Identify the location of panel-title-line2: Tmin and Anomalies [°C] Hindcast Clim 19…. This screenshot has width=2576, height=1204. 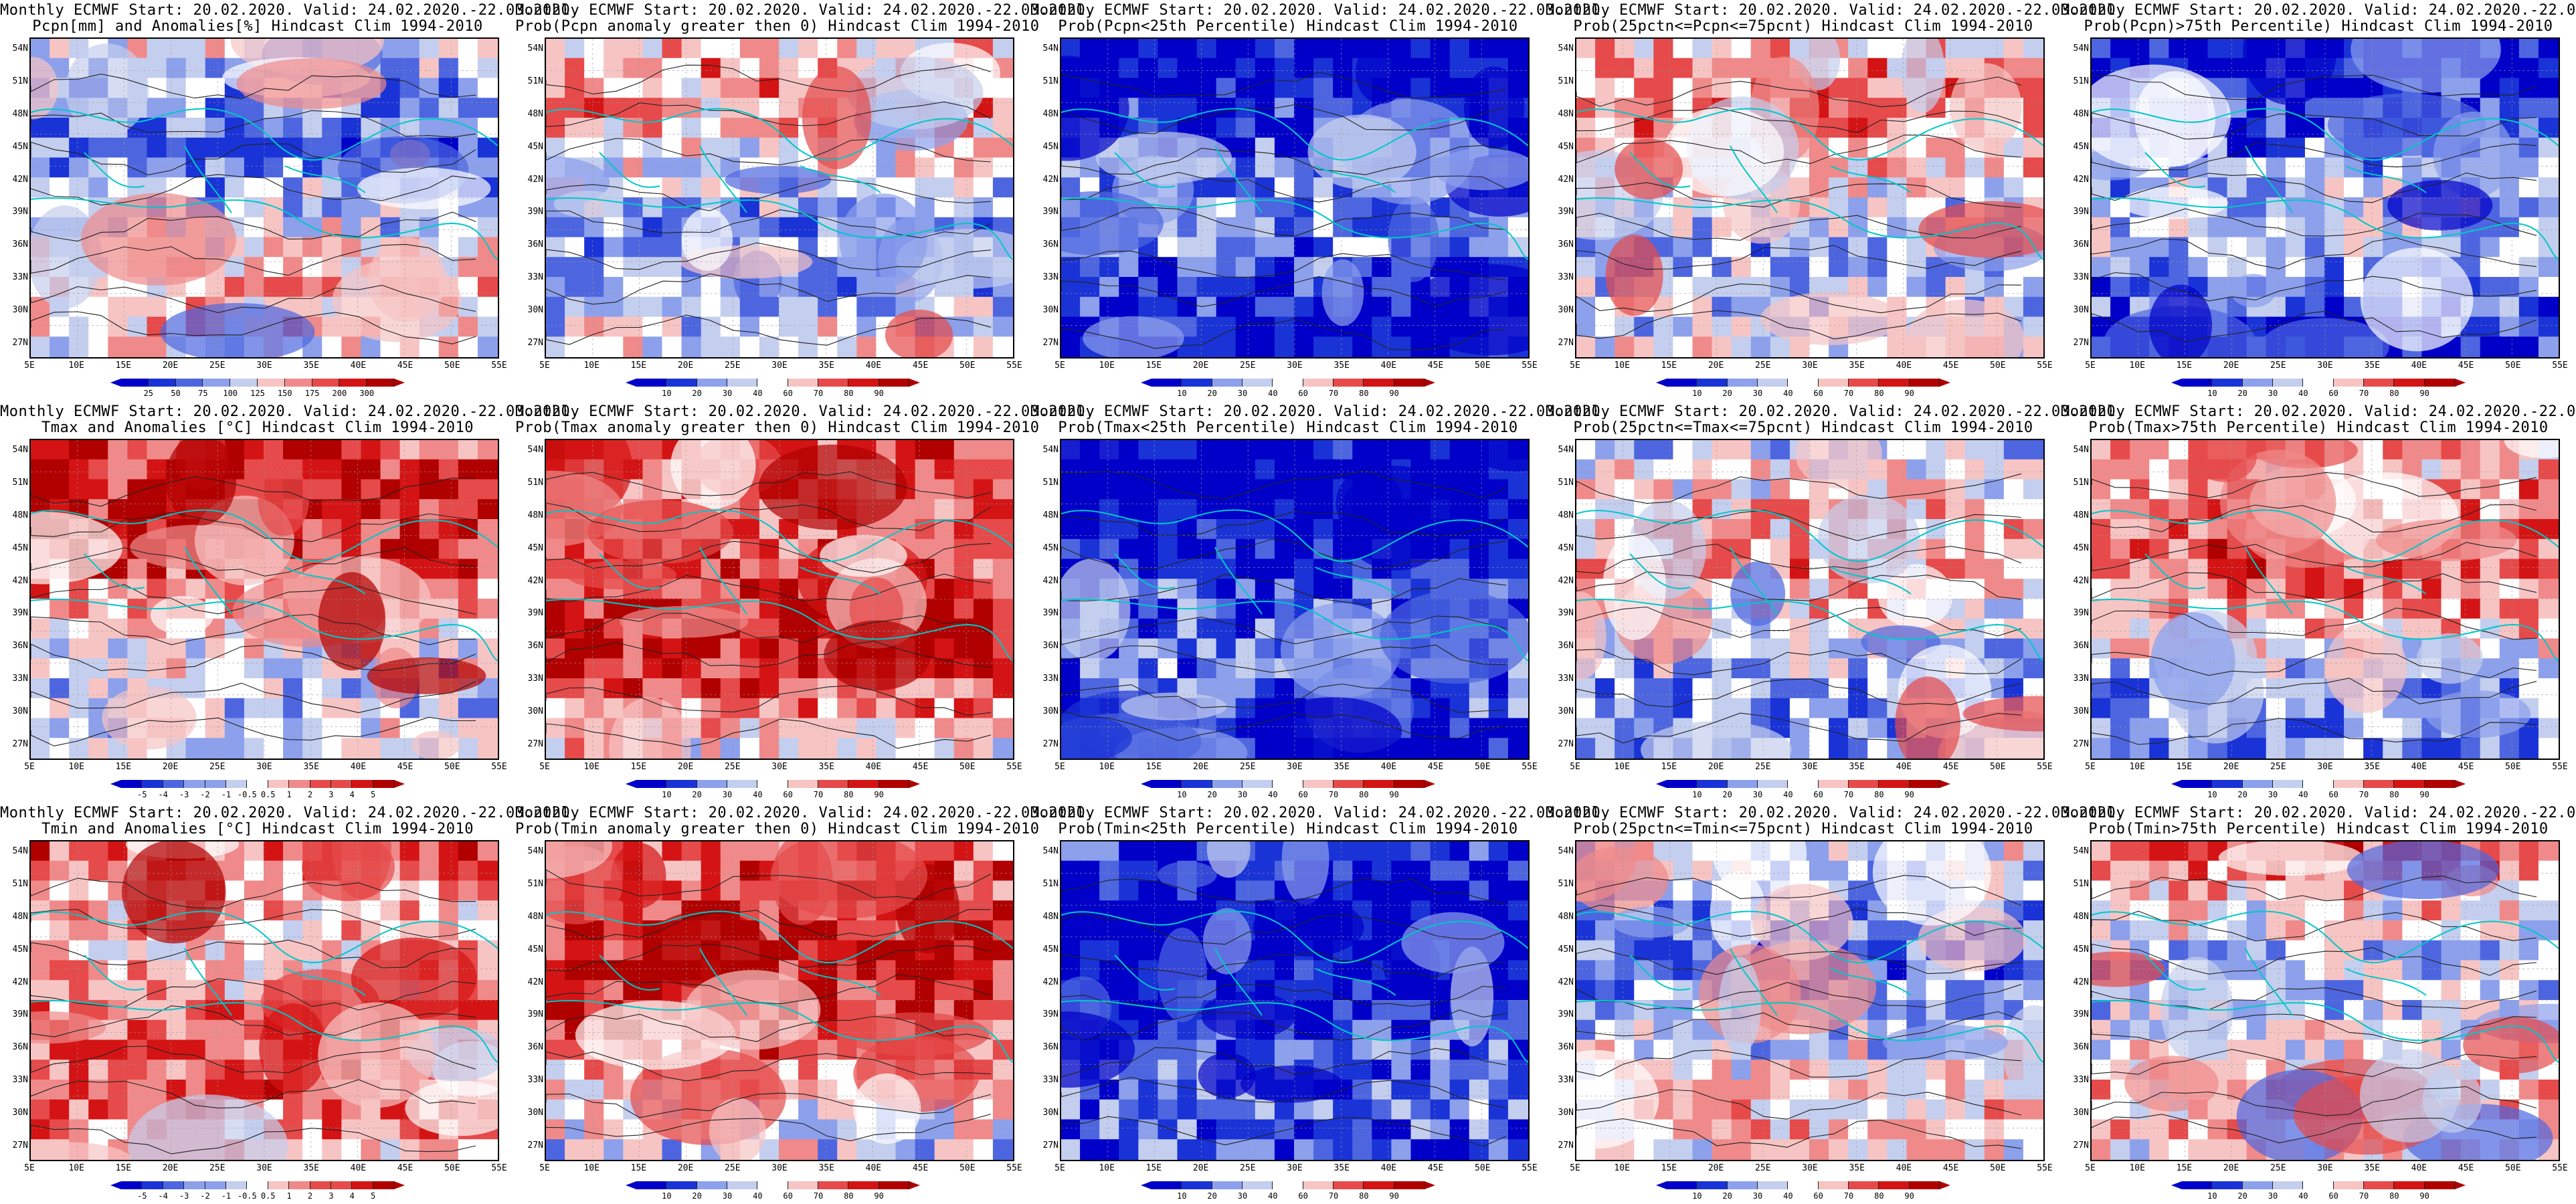
(257, 829).